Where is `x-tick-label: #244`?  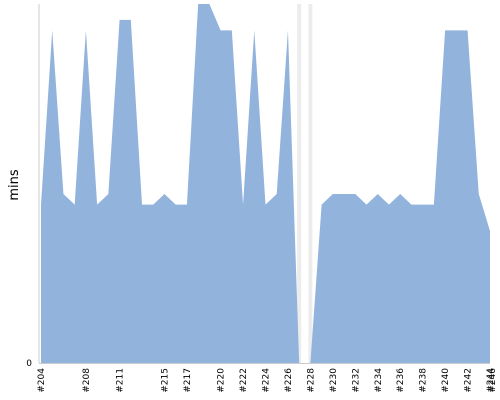
x-tick-label: #244 is located at coordinates (491, 380).